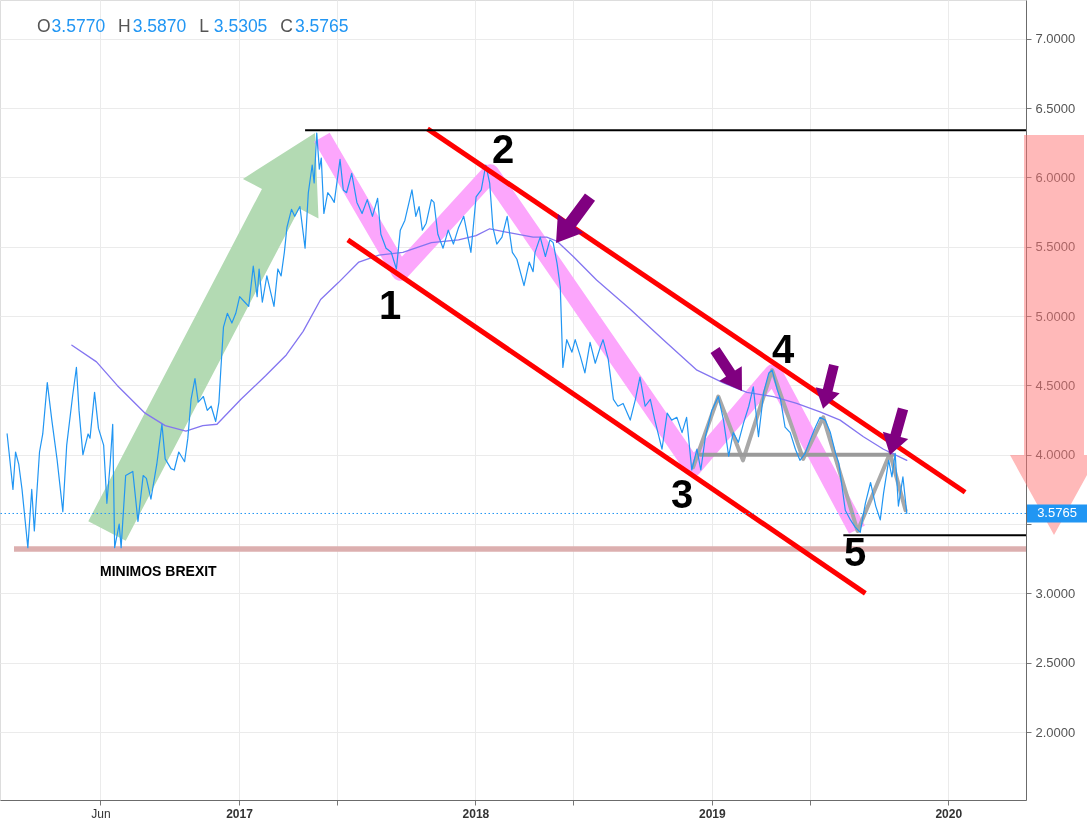 Image resolution: width=1087 pixels, height=823 pixels. Describe the element at coordinates (1055, 663) in the screenshot. I see `y-tick-label: 2.5000` at that location.